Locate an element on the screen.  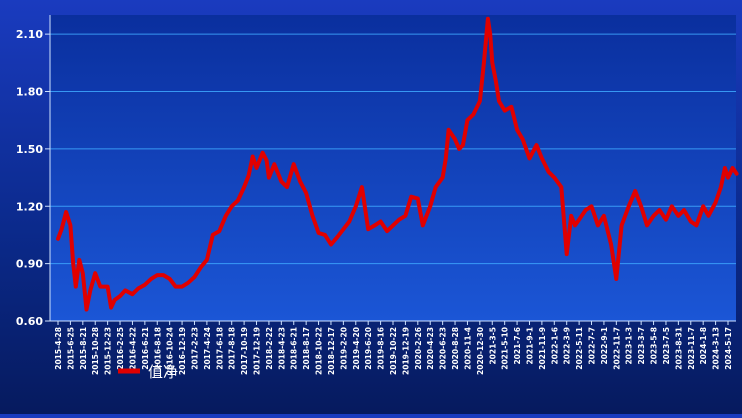
x-tick-label: 2015-12-23 is located at coordinates (108, 351).